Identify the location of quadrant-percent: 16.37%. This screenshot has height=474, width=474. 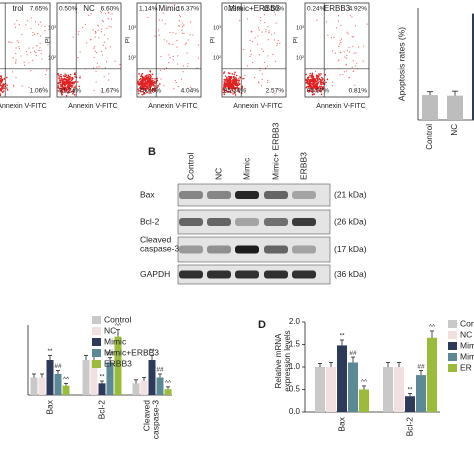
(188, 9).